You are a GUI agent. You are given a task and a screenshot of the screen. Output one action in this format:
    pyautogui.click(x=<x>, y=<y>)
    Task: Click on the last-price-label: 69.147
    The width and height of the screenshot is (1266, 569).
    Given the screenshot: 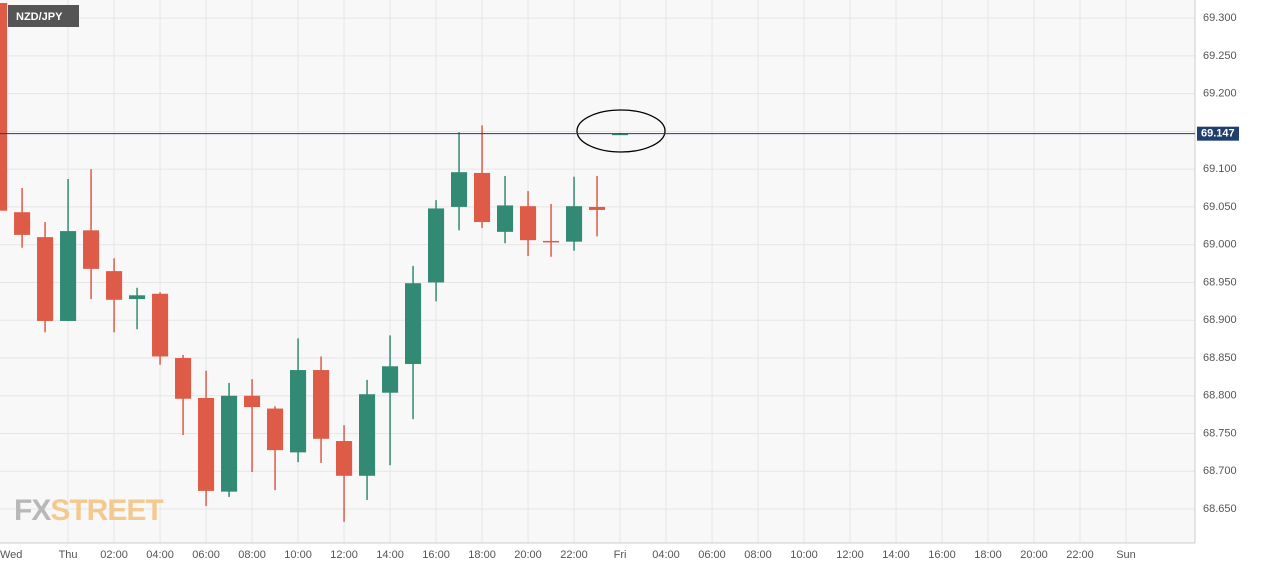 What is the action you would take?
    pyautogui.click(x=1218, y=134)
    